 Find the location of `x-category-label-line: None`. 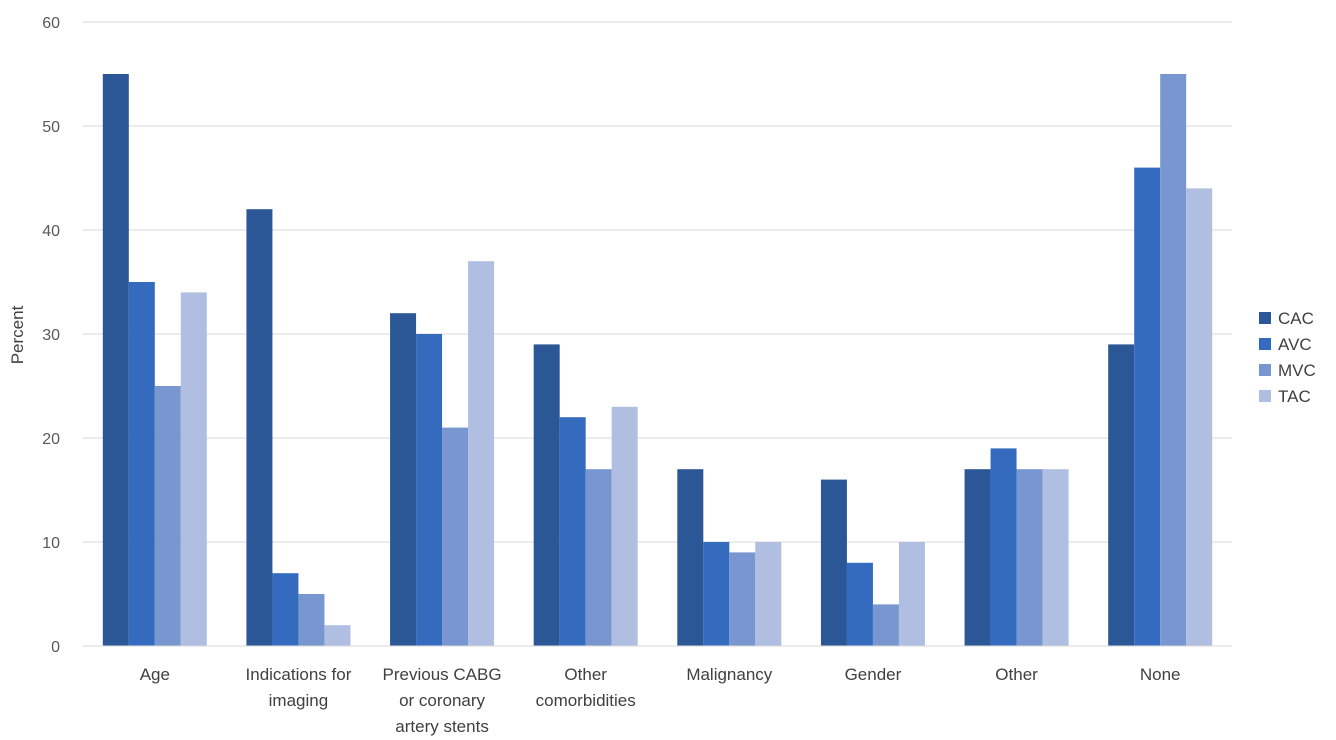

x-category-label-line: None is located at coordinates (1160, 674).